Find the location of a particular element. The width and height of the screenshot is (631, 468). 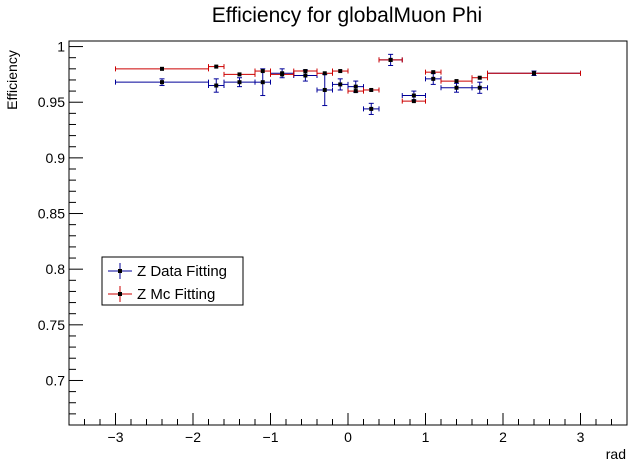

x-tick-label: 2 is located at coordinates (503, 437).